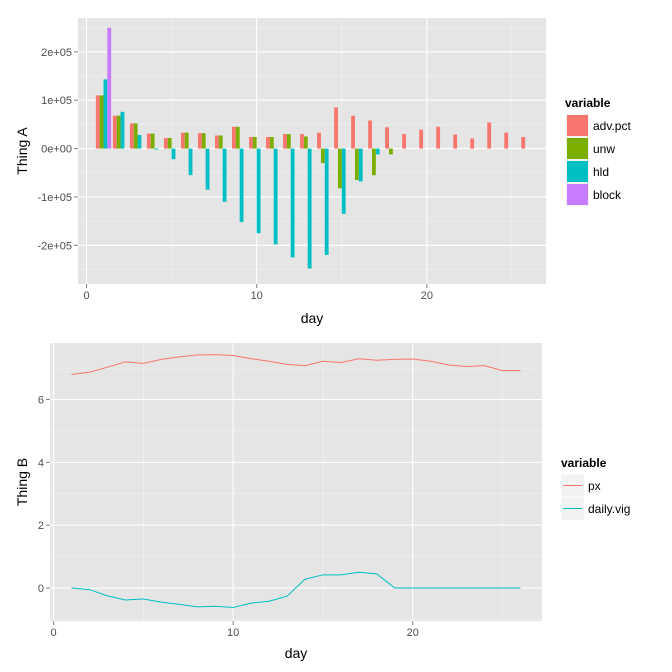 The height and width of the screenshot is (672, 672). What do you see at coordinates (612, 126) in the screenshot?
I see `legend-label: adv.pct` at bounding box center [612, 126].